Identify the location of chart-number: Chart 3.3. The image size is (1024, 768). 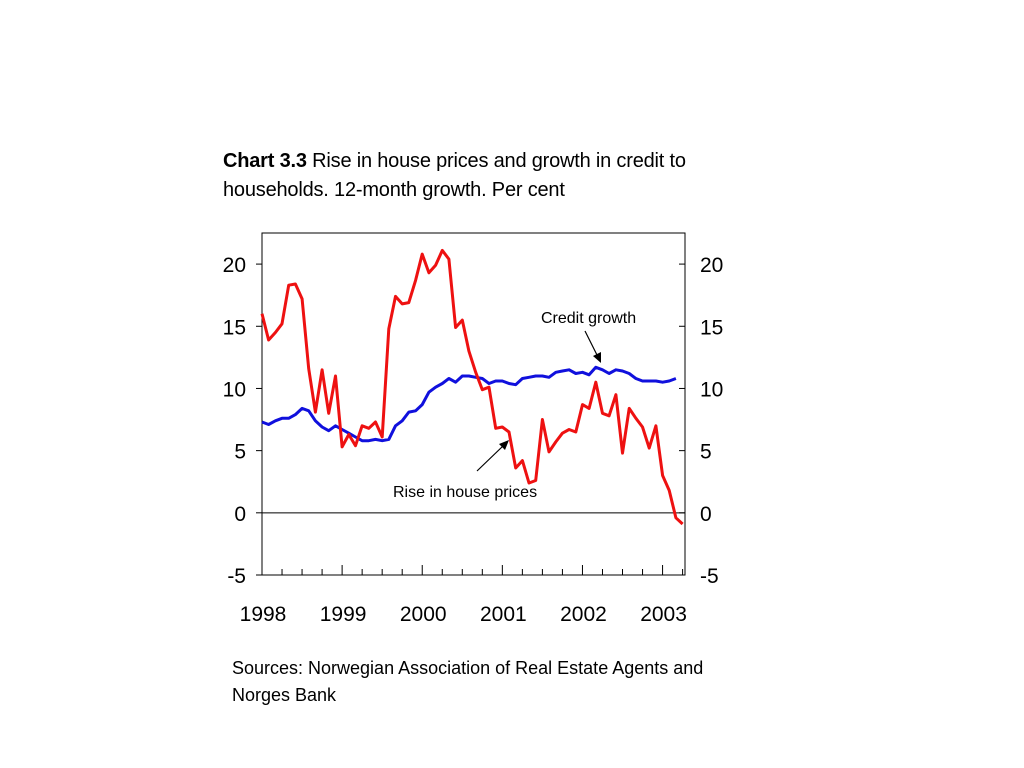
(265, 161).